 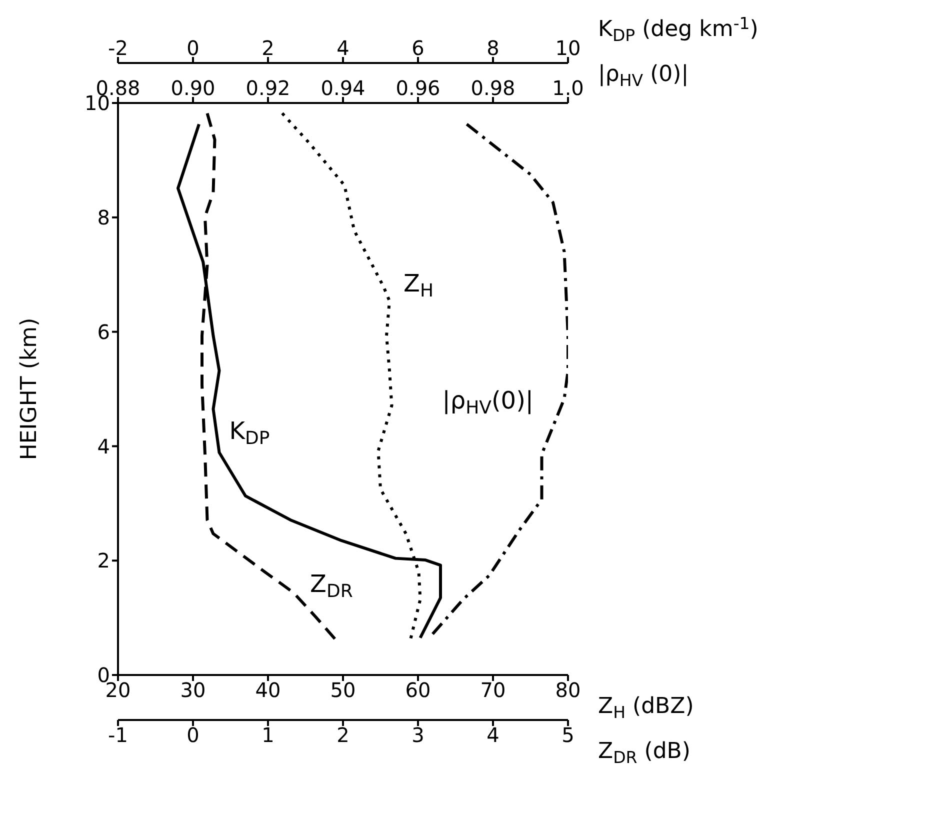 What do you see at coordinates (193, 735) in the screenshot?
I see `x-tick-label: 0` at bounding box center [193, 735].